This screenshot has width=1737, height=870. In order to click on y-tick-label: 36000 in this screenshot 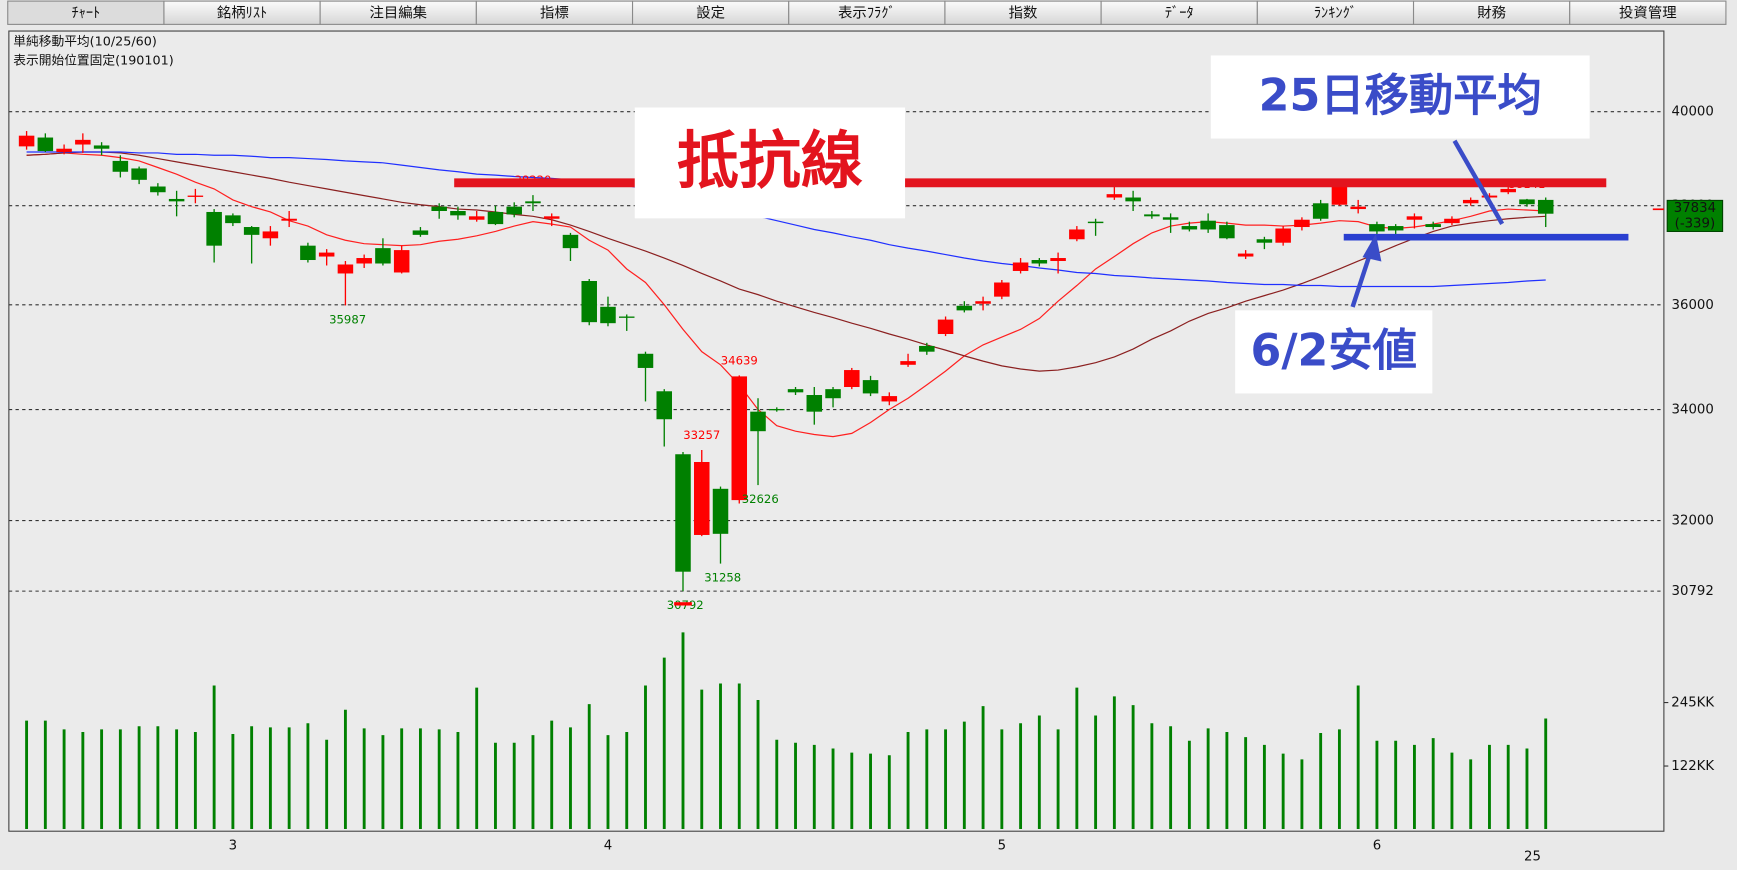, I will do `click(1693, 305)`.